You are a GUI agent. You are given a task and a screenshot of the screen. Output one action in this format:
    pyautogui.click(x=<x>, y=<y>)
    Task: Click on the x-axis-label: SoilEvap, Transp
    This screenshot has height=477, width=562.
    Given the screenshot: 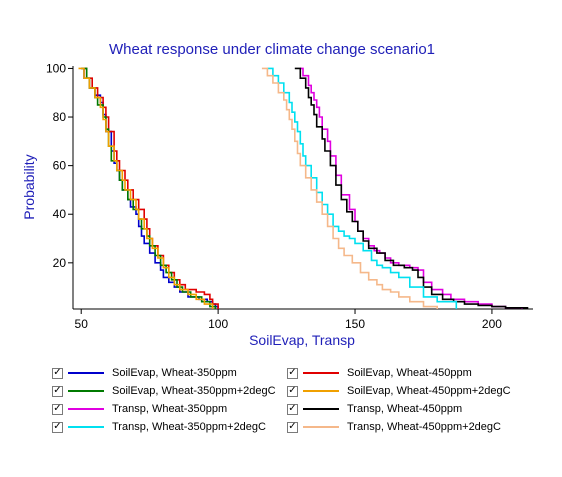 What is the action you would take?
    pyautogui.click(x=302, y=340)
    